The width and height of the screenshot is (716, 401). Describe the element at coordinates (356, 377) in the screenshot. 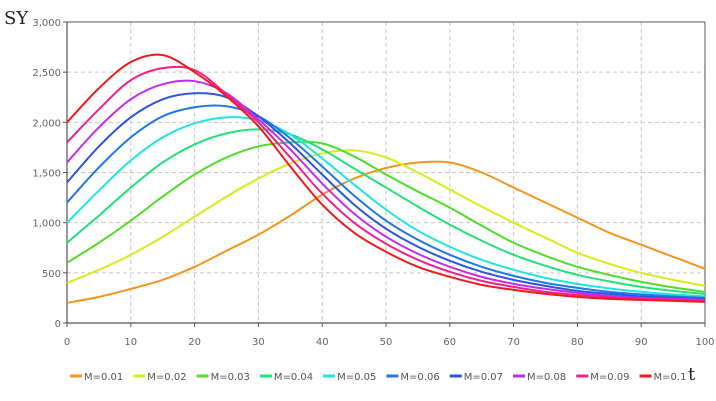

I see `legend-label: M=0.05` at that location.